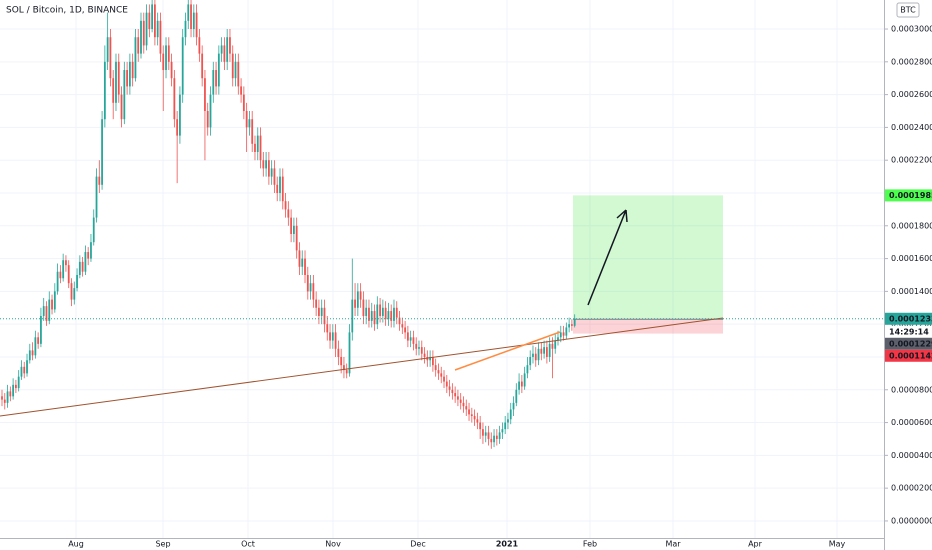 This screenshot has width=932, height=550. Describe the element at coordinates (910, 355) in the screenshot. I see `stop-price-label: 0.00011427` at that location.